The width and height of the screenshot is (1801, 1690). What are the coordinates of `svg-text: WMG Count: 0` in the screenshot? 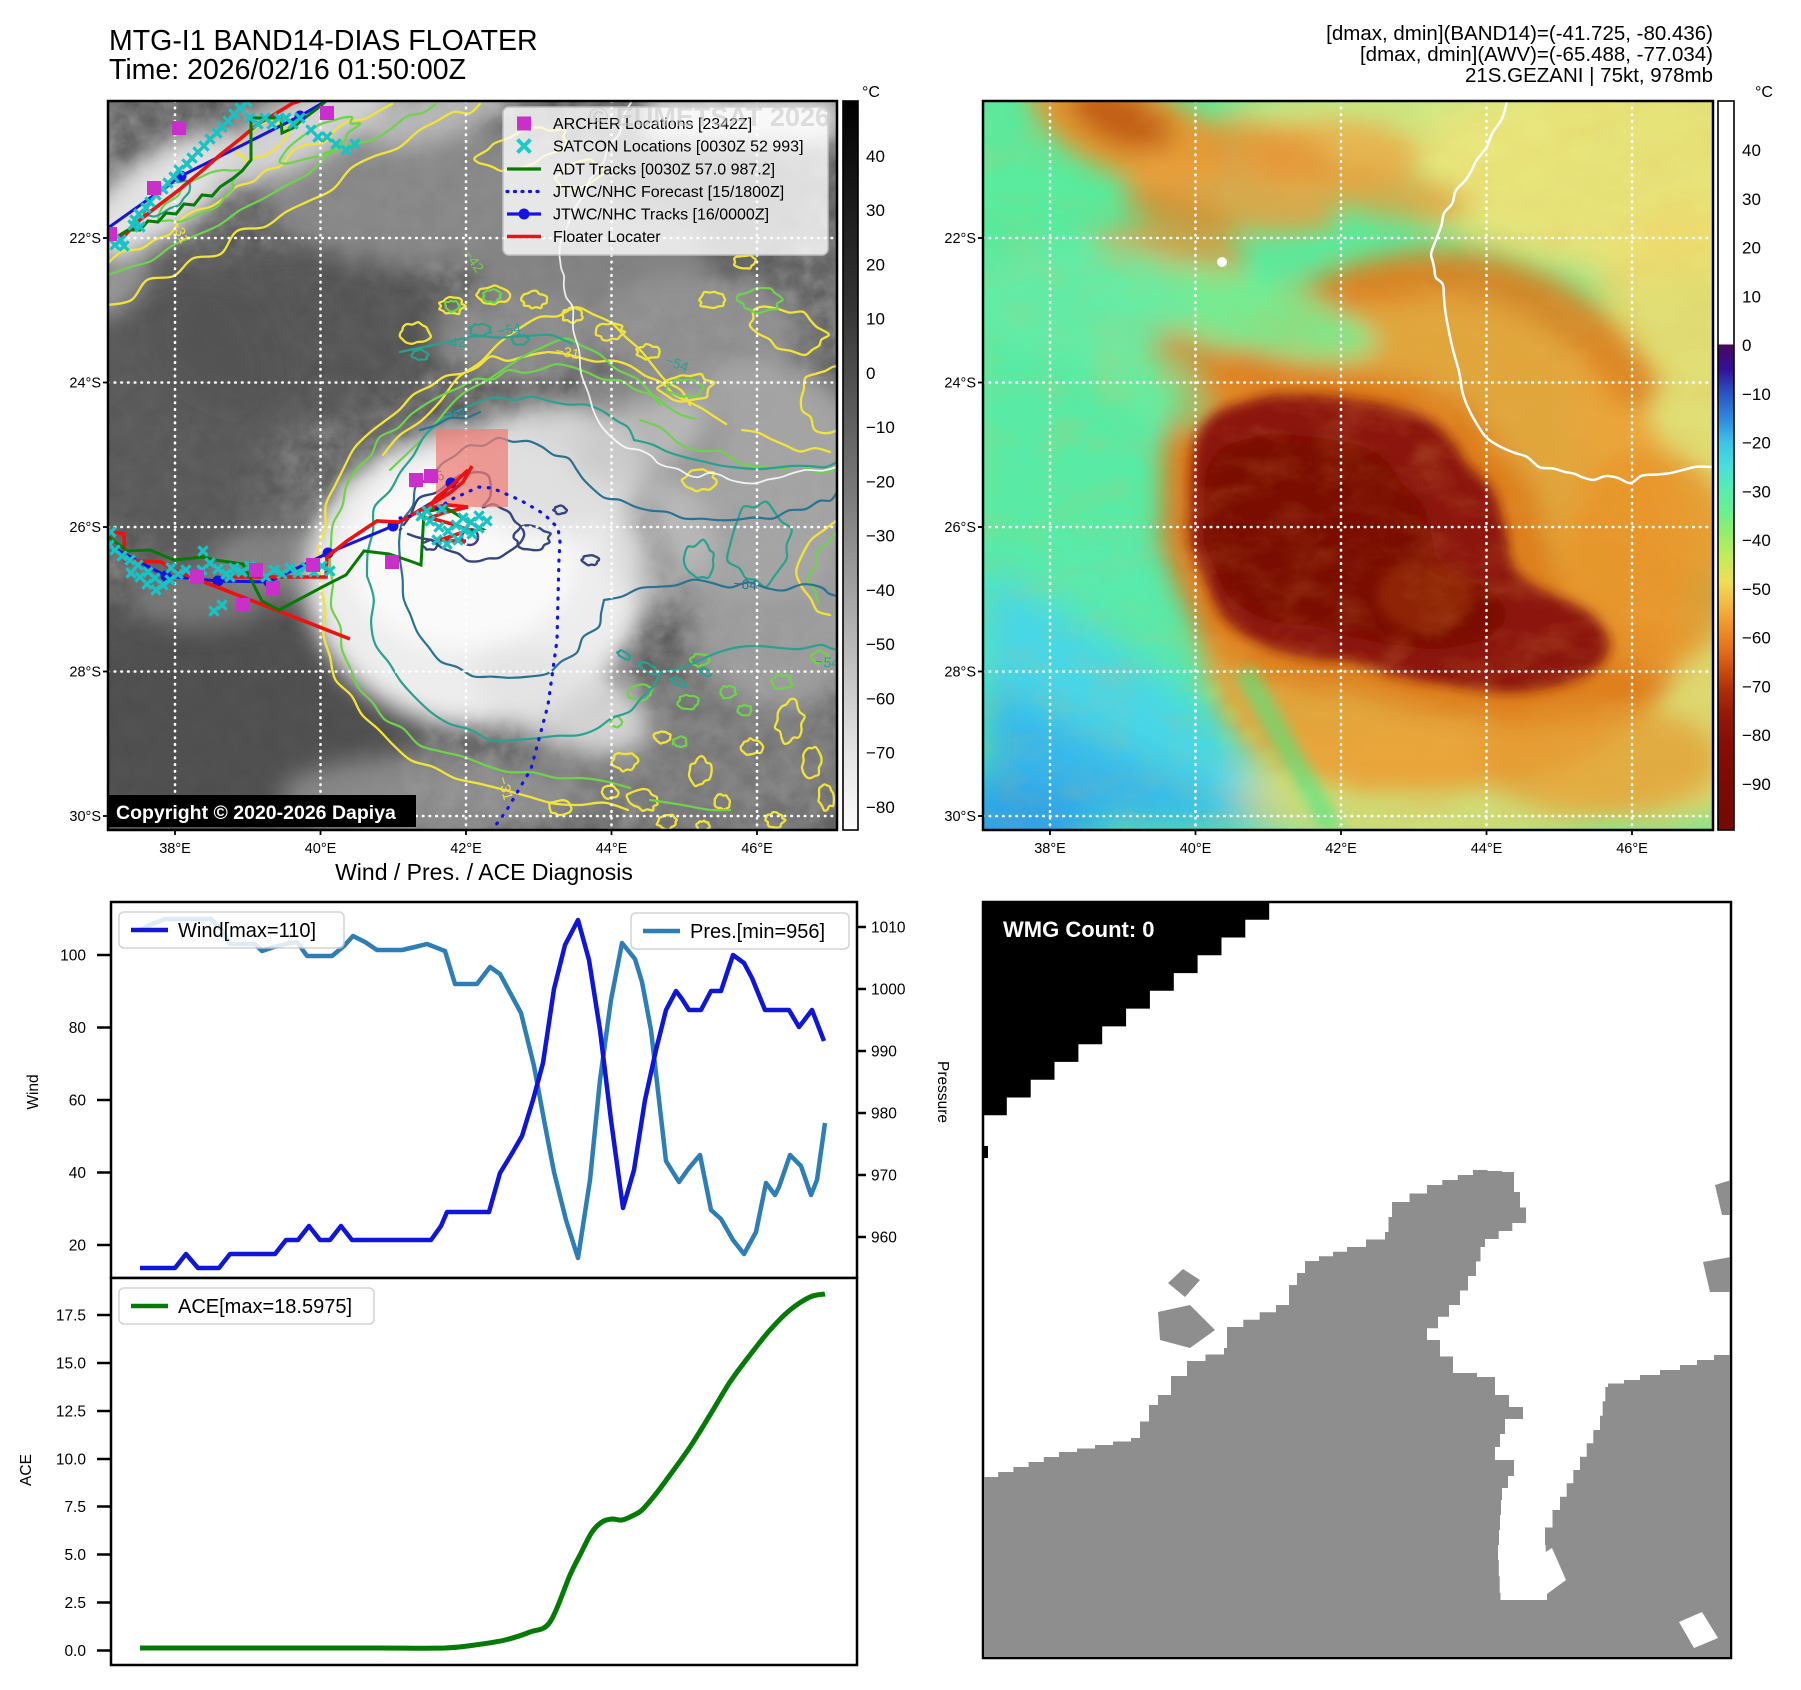 It's located at (1079, 929).